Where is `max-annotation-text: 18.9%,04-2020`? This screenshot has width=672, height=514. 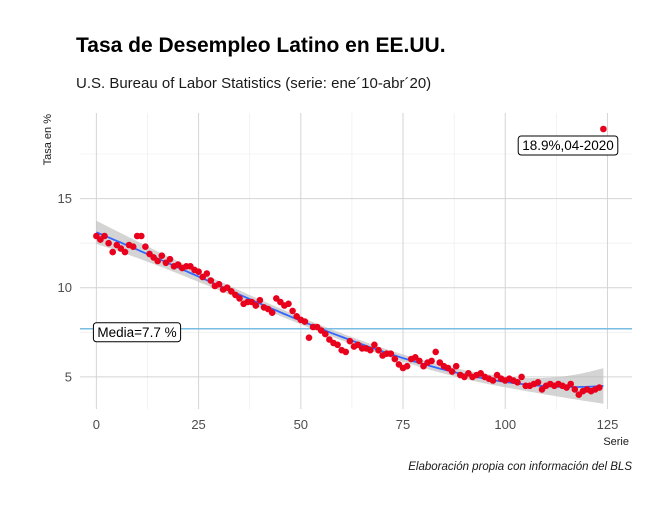
max-annotation-text: 18.9%,04-2020 is located at coordinates (568, 145).